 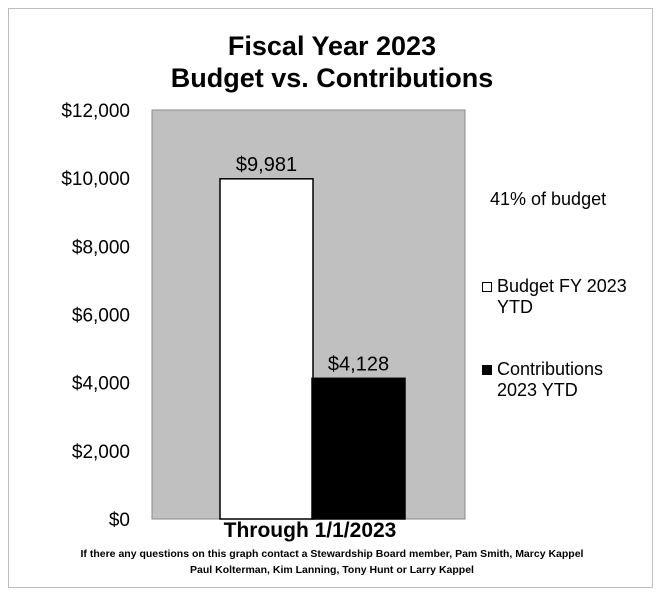 I want to click on y-tick-label: $6,000, so click(x=101, y=316).